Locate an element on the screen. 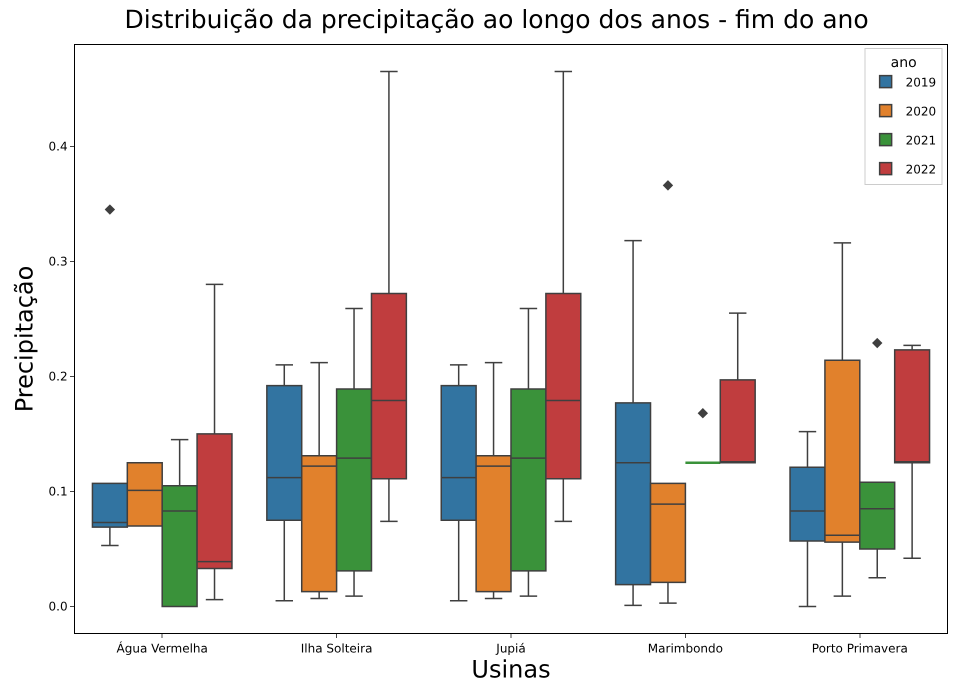 Image resolution: width=955 pixels, height=689 pixels. chart-title: Distribuição da precipitação ao longo dos anos - fim do ano is located at coordinates (496, 19).